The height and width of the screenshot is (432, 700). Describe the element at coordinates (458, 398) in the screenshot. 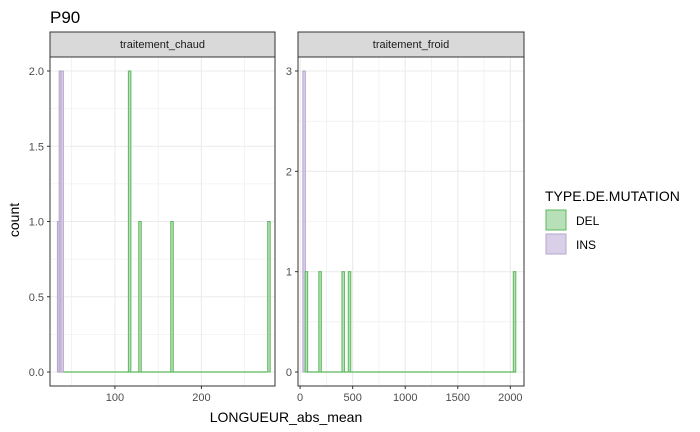

I see `x-tick-label: 1500` at that location.